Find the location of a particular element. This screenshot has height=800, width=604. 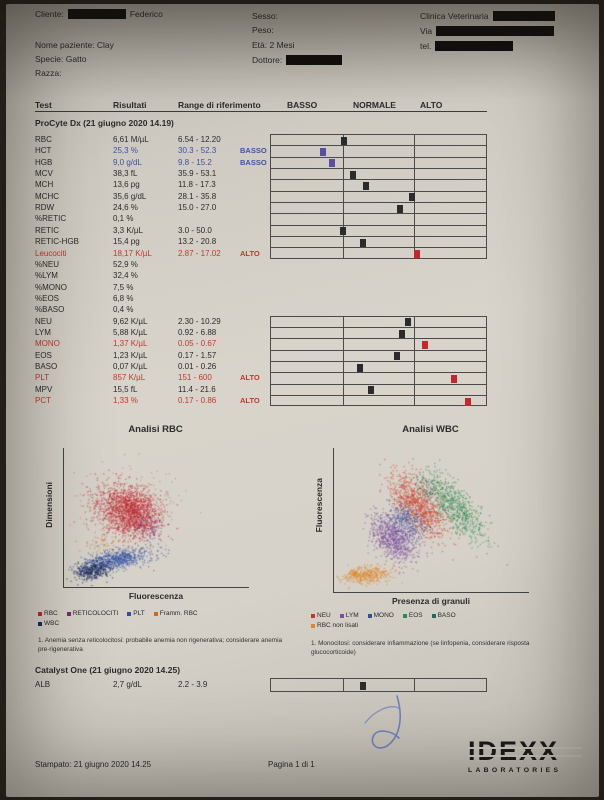

result-row-mch: MCH 13,6 pg 11.8 - 17.3 is located at coordinates (302, 184).